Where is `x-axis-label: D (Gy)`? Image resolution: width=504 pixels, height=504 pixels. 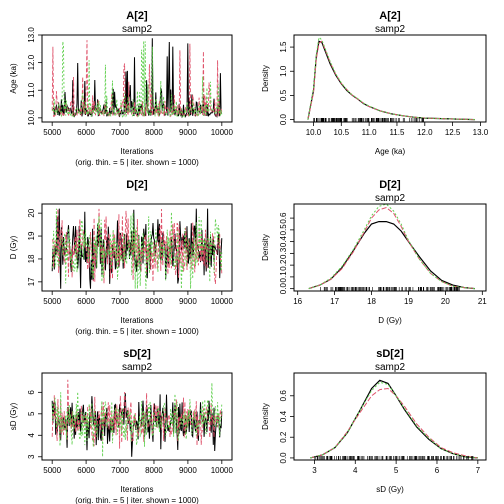 x-axis-label: D (Gy) is located at coordinates (390, 320).